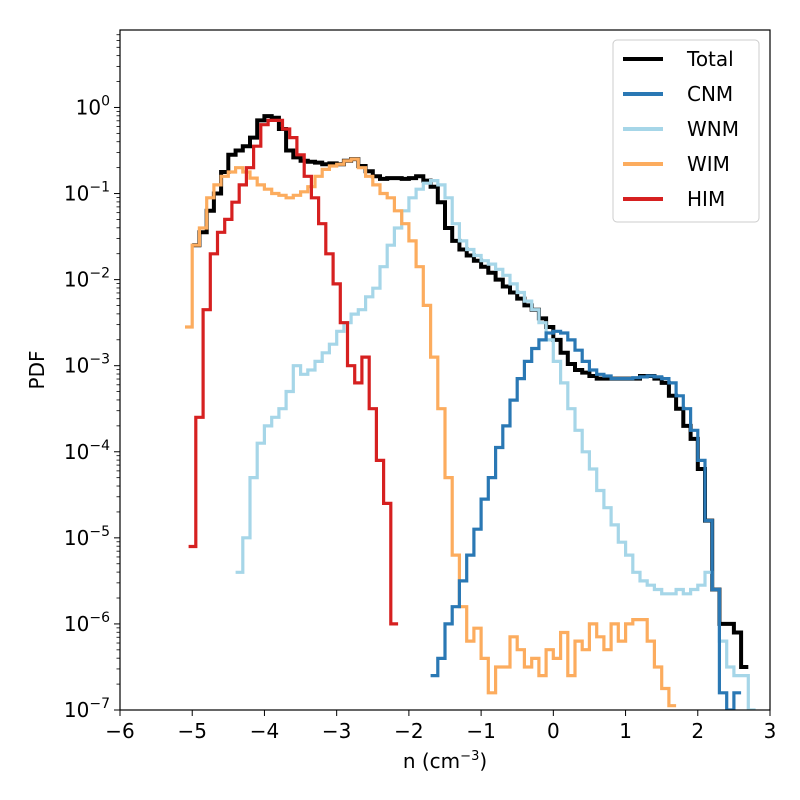 This screenshot has height=800, width=800. I want to click on x-axis-label: n (cm−3), so click(445, 761).